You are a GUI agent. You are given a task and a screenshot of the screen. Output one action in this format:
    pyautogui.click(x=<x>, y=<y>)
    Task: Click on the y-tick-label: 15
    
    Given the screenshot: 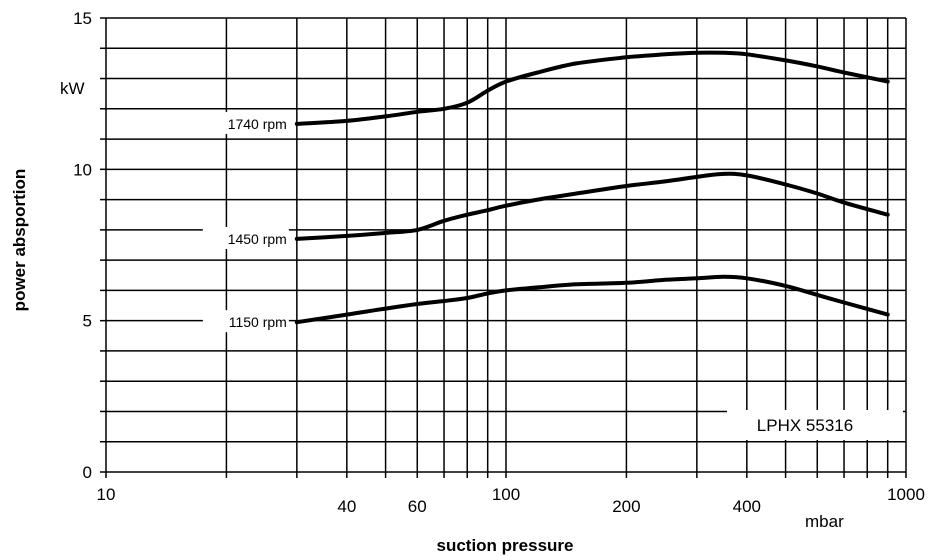 What is the action you would take?
    pyautogui.click(x=82, y=18)
    